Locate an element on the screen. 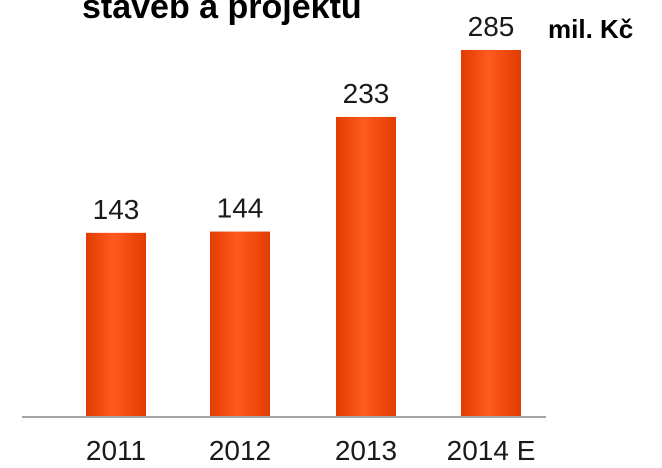 This screenshot has height=468, width=662. unit-label: mil. Kč is located at coordinates (590, 29).